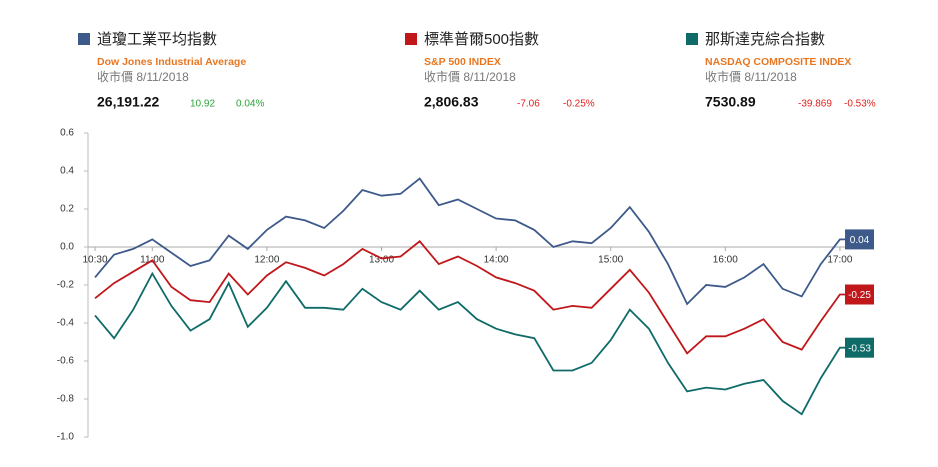 This screenshot has width=938, height=467. What do you see at coordinates (66, 437) in the screenshot?
I see `y-tick-label: -1.0` at bounding box center [66, 437].